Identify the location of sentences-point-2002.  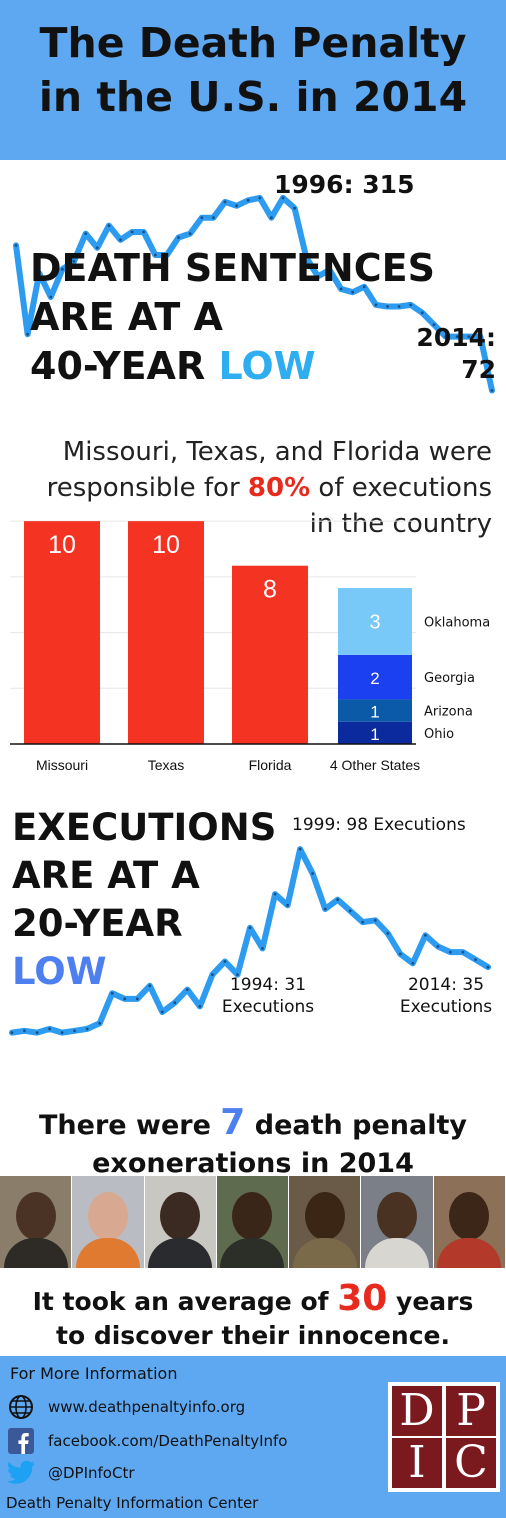
(353, 292).